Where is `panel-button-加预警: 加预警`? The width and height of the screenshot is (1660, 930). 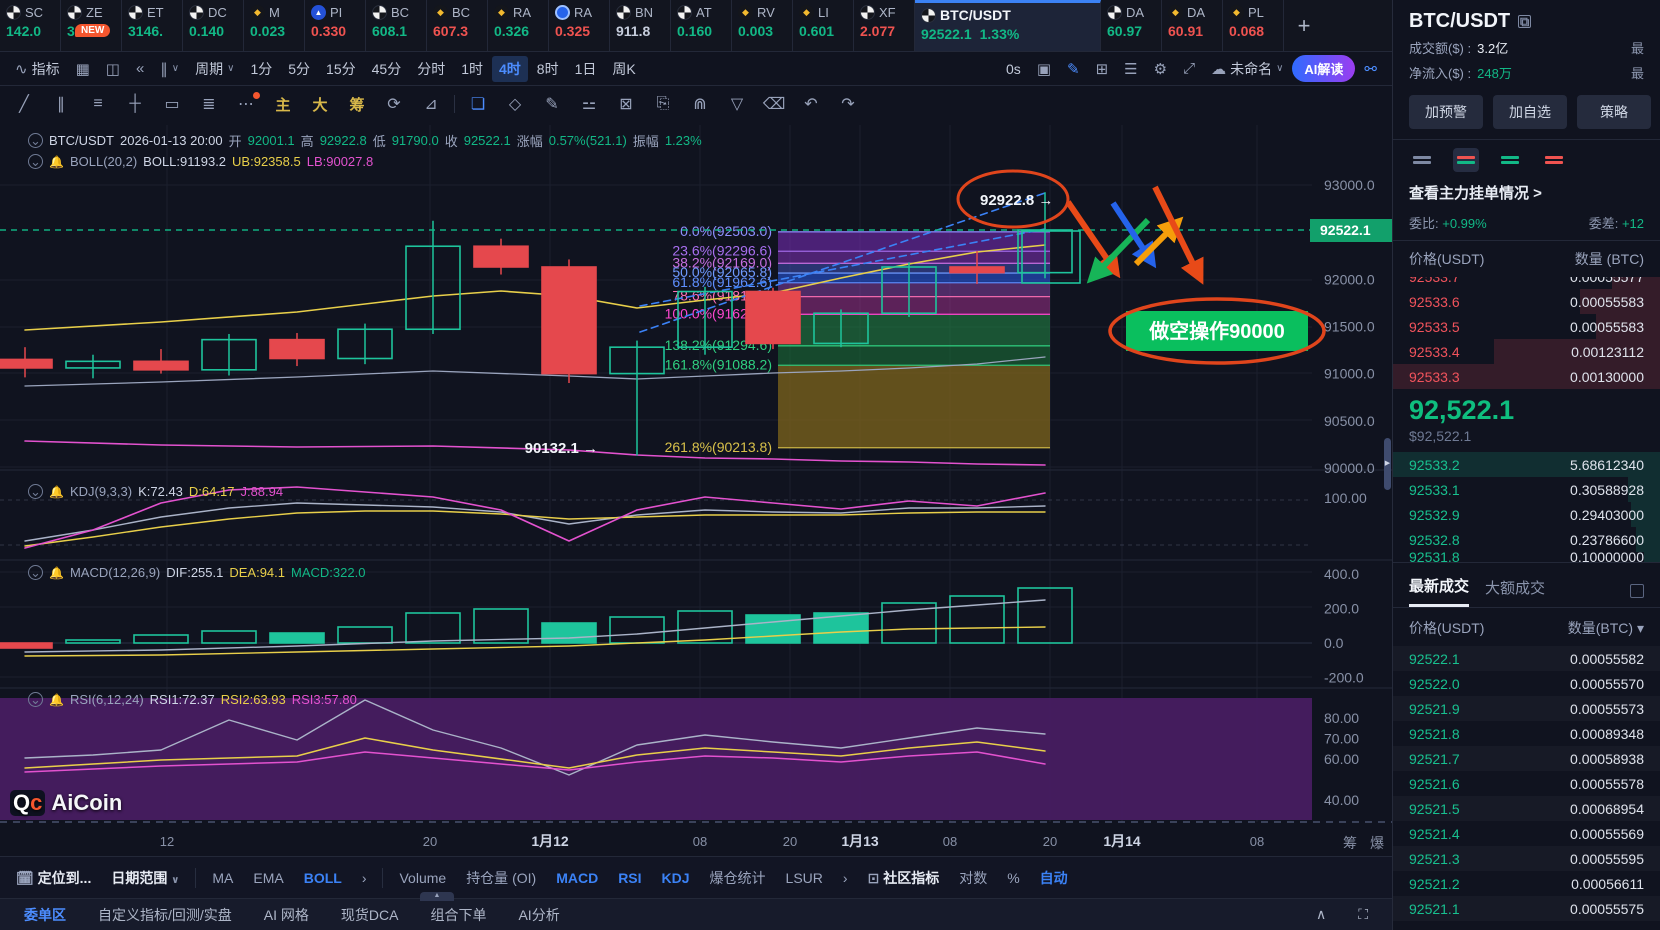 panel-button-加预警: 加预警 is located at coordinates (1446, 112).